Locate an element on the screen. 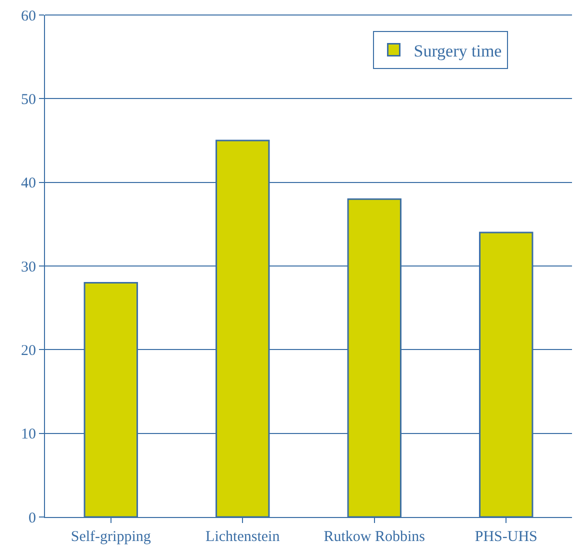 This screenshot has height=552, width=577. y-tick-label: 10 is located at coordinates (28, 434).